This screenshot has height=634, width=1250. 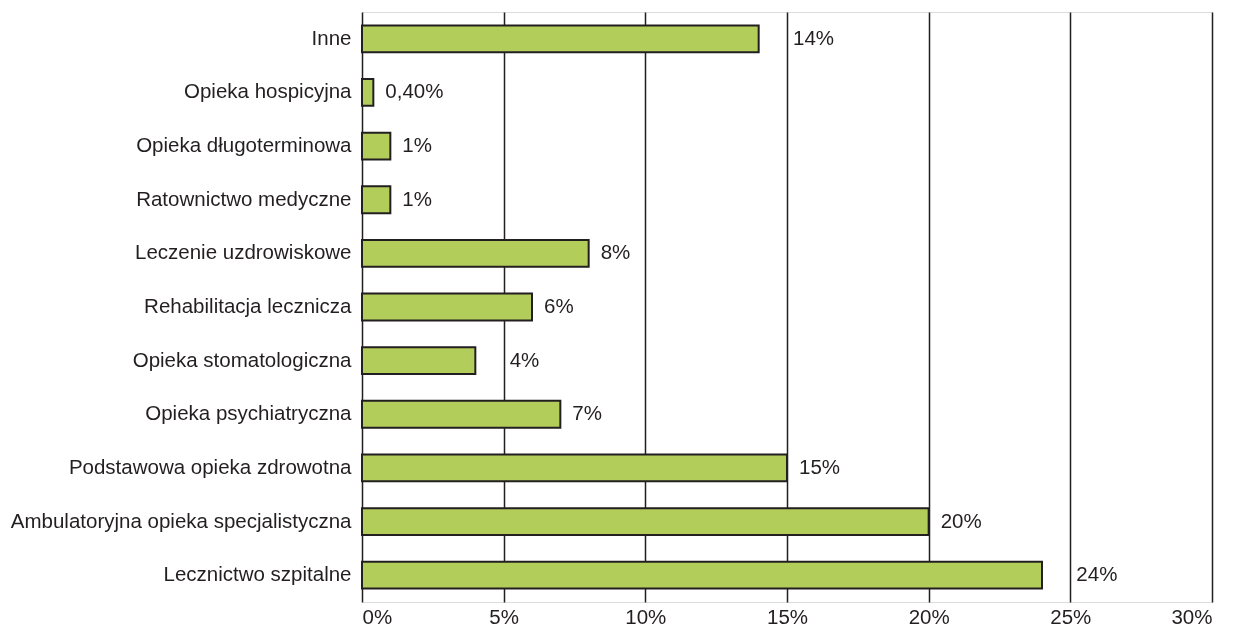 I want to click on data-label: 15%, so click(x=820, y=466).